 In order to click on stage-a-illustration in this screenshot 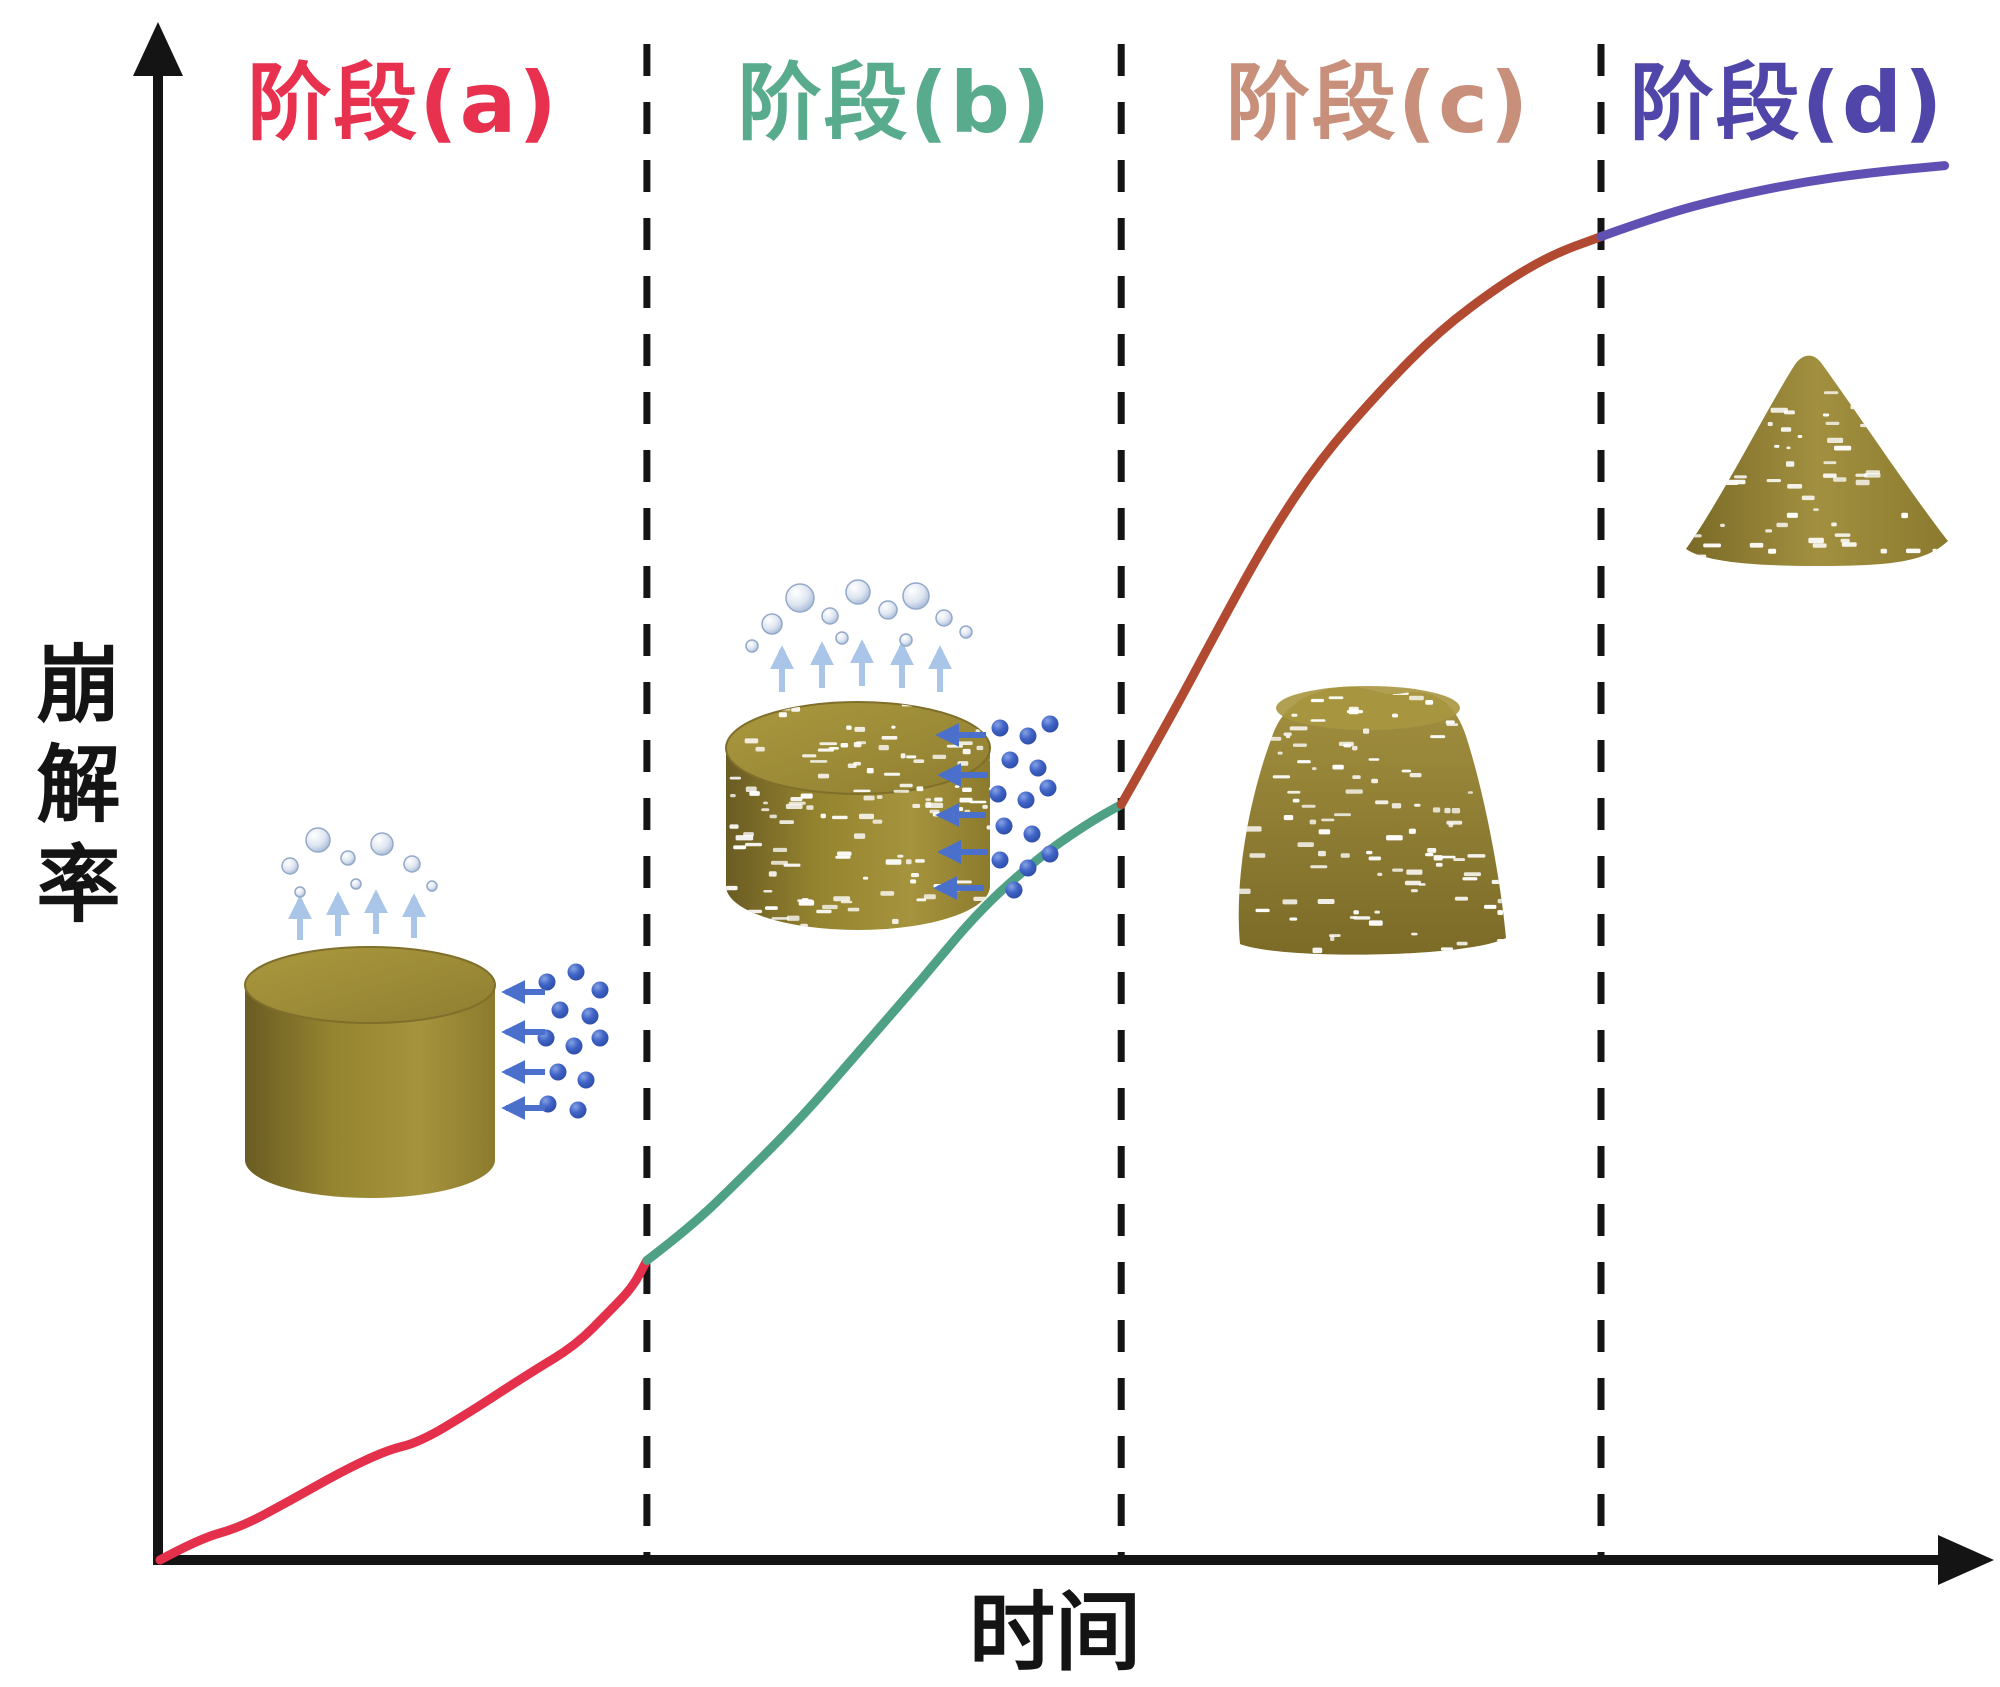, I will do `click(426, 1012)`.